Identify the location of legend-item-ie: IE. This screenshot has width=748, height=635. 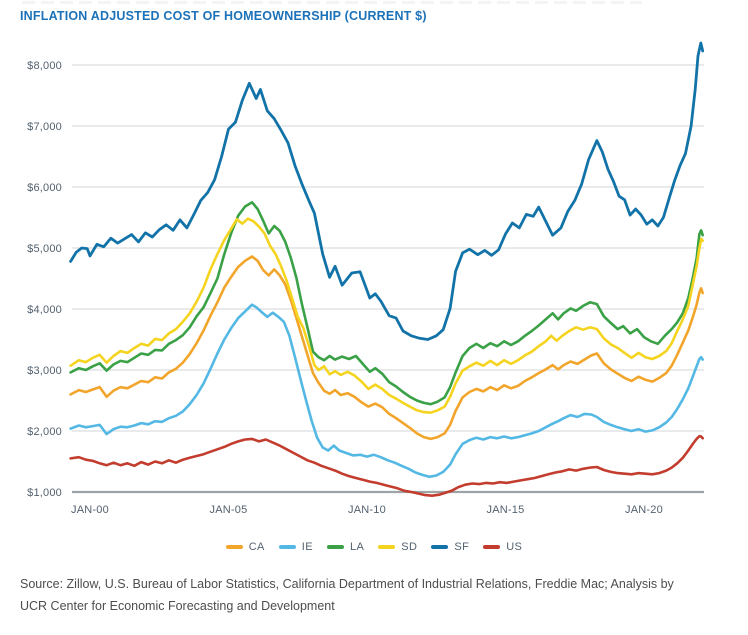
(295, 547).